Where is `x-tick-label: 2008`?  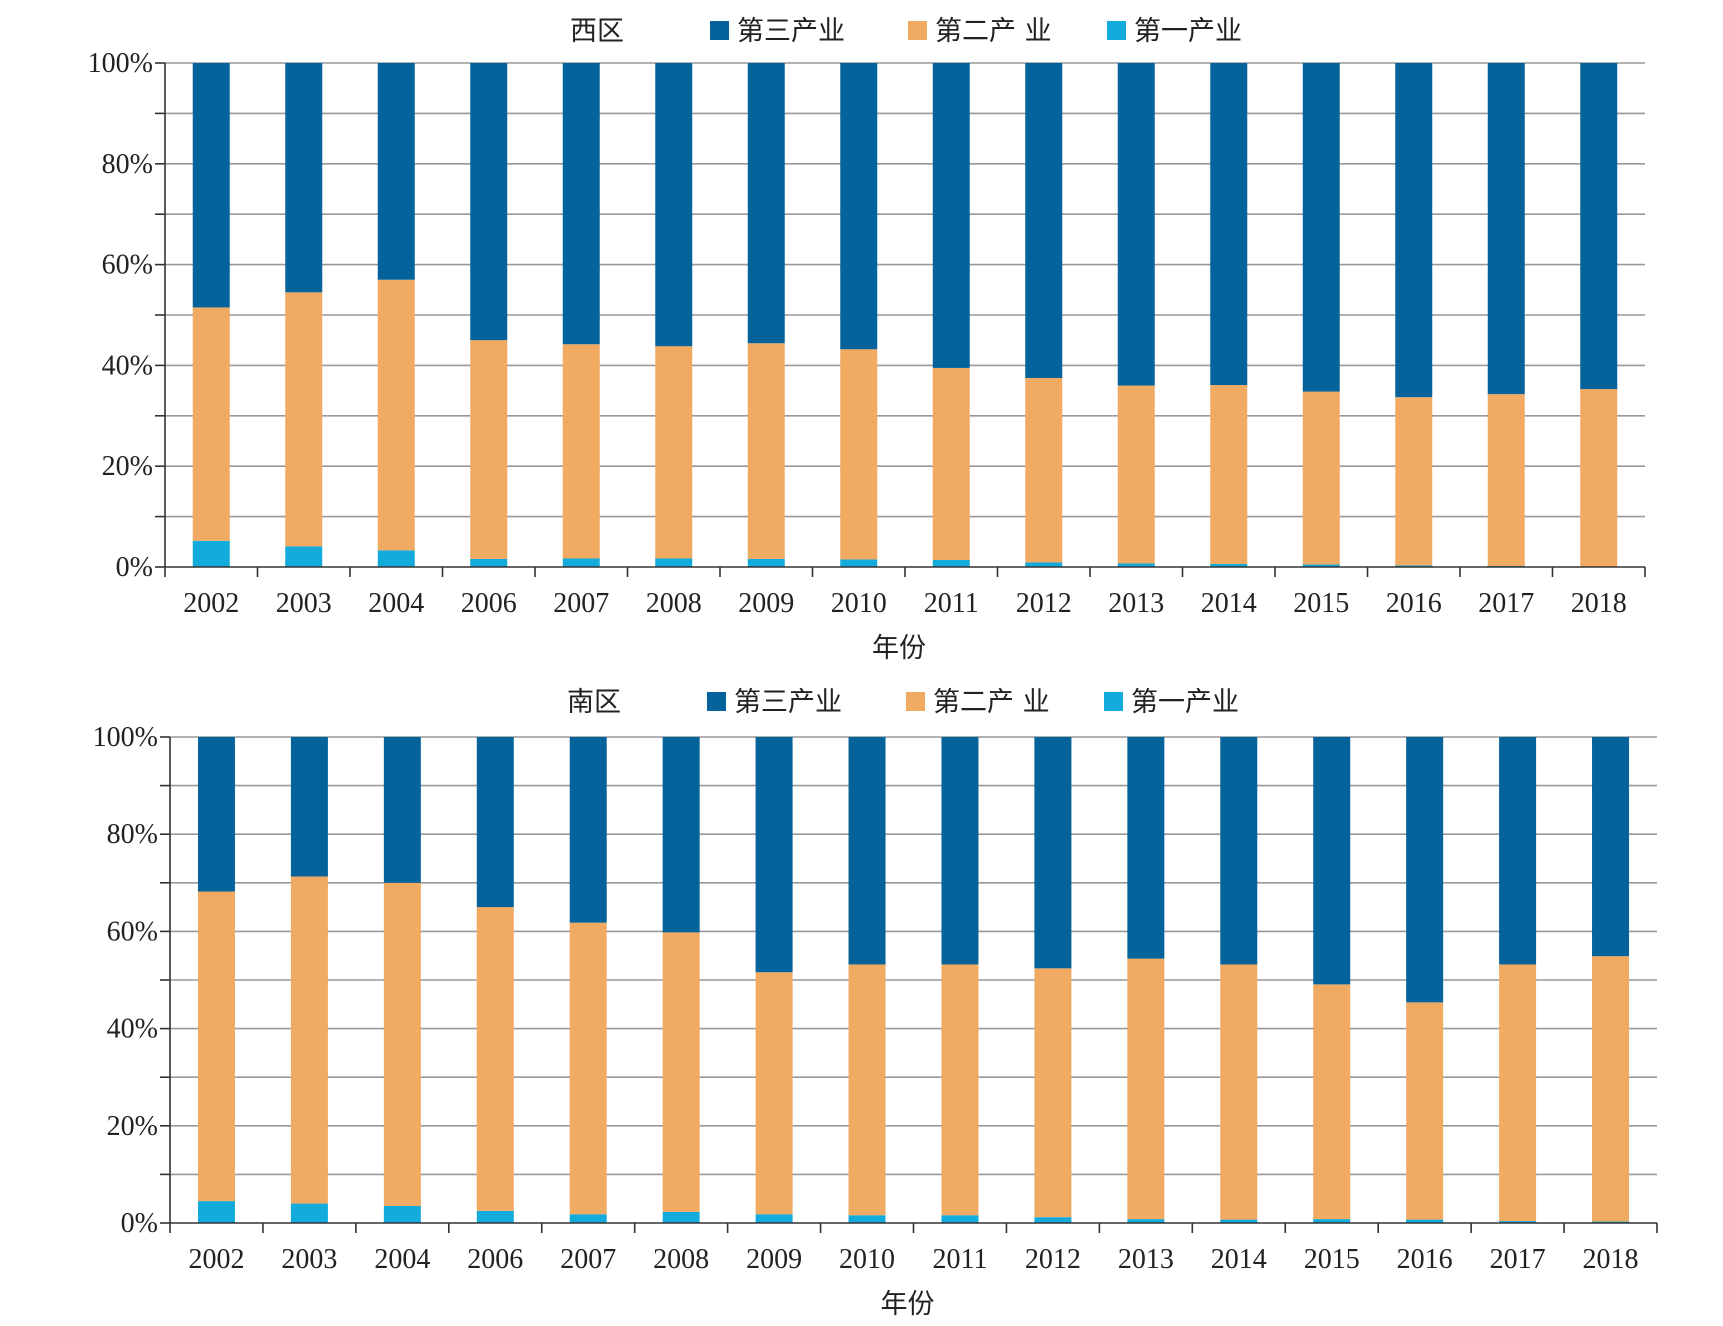 x-tick-label: 2008 is located at coordinates (681, 1259).